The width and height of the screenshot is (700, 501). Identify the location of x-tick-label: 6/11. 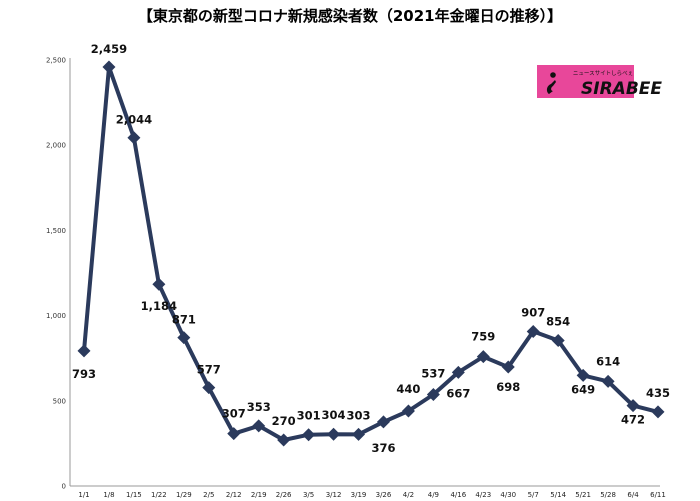
(658, 495).